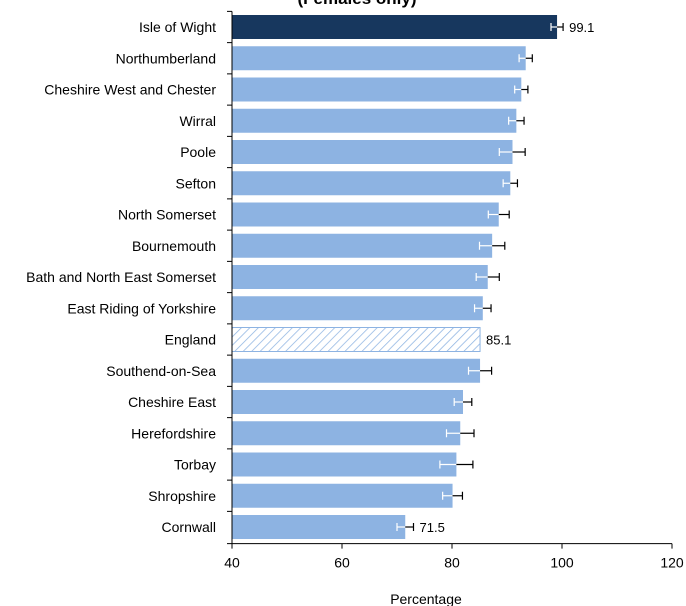  Describe the element at coordinates (166, 58) in the screenshot. I see `category-label: Northumberland` at that location.